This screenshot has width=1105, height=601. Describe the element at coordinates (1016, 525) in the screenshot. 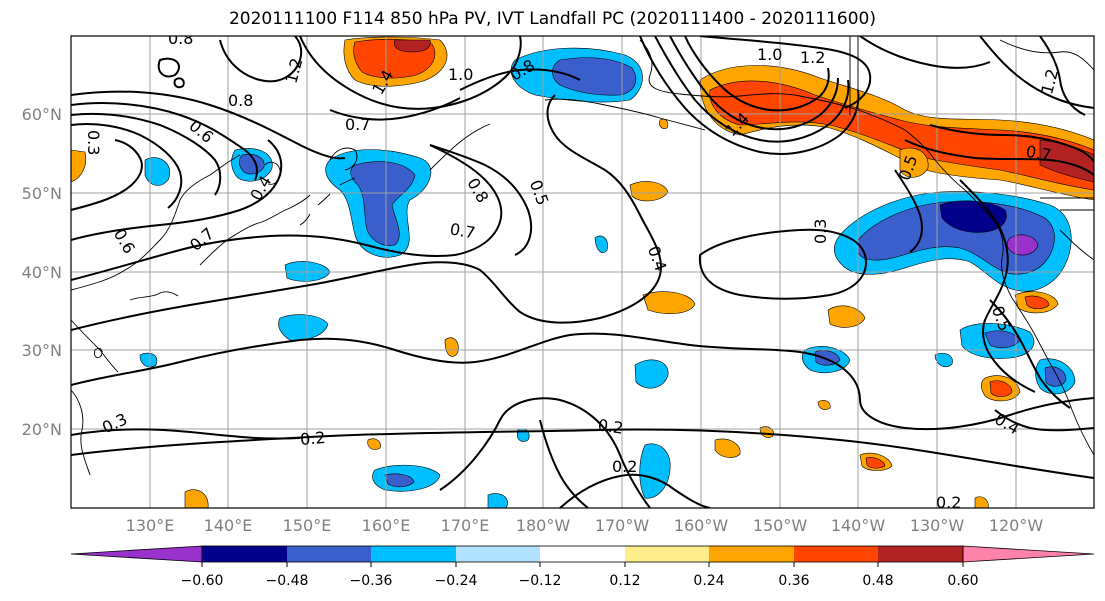

I see `lon-label: 120°W` at that location.